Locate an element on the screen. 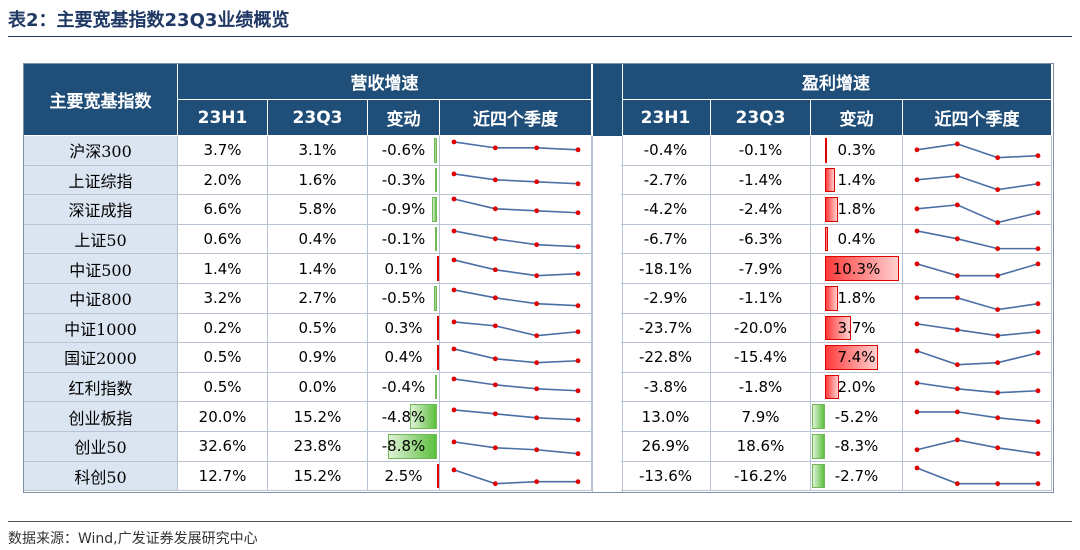  change-value: -2.7% is located at coordinates (856, 475).